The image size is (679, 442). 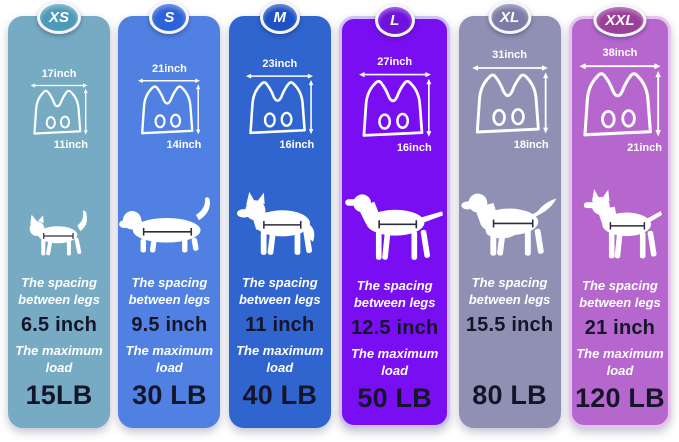 I want to click on husky-silhouette, so click(x=275, y=223).